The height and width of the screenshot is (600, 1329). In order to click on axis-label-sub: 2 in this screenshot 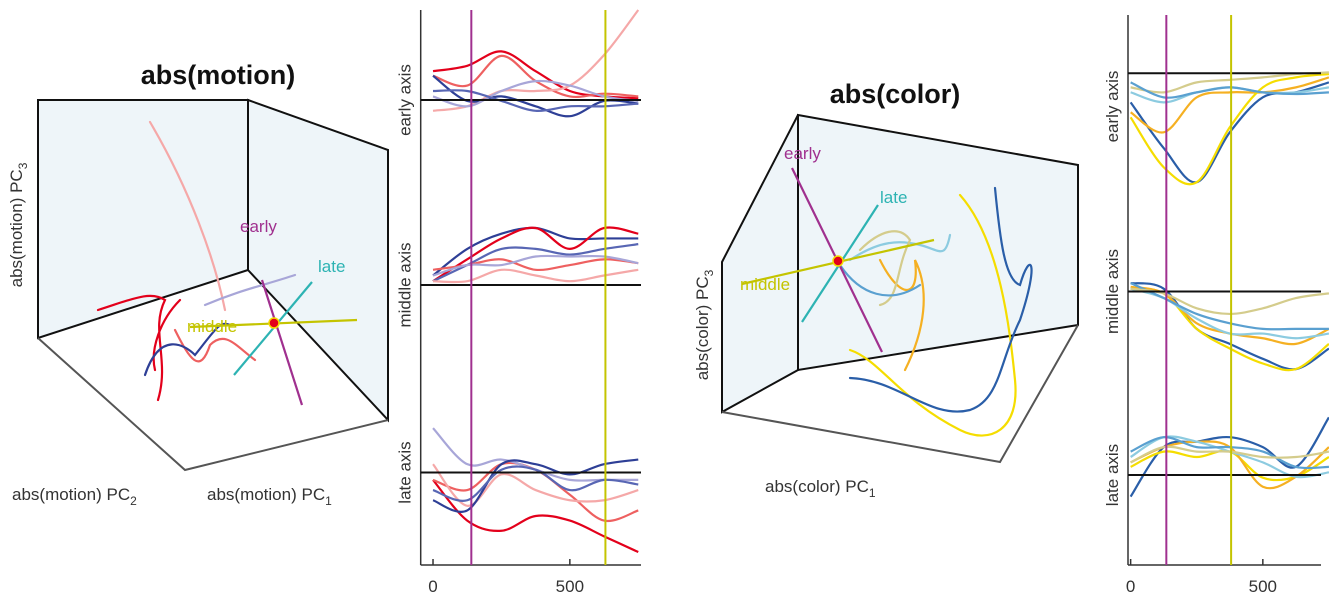, I will do `click(133, 501)`.